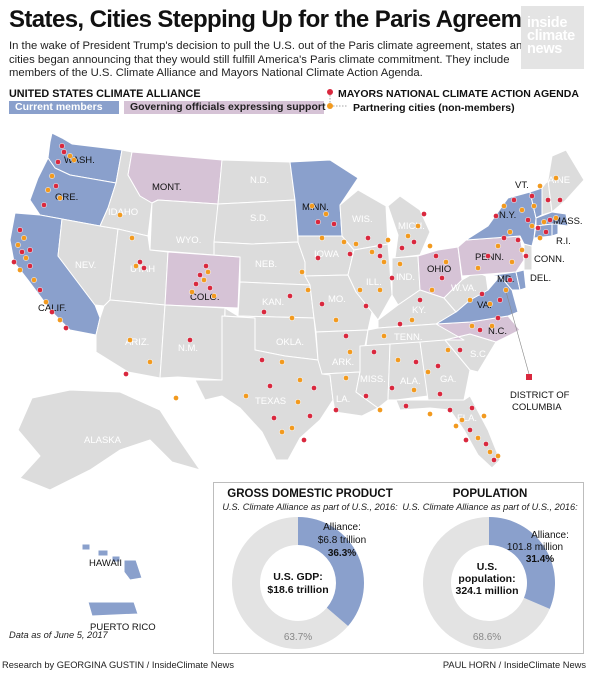 The width and height of the screenshot is (590, 674). Describe the element at coordinates (205, 297) in the screenshot. I see `label-co: COLO.` at that location.